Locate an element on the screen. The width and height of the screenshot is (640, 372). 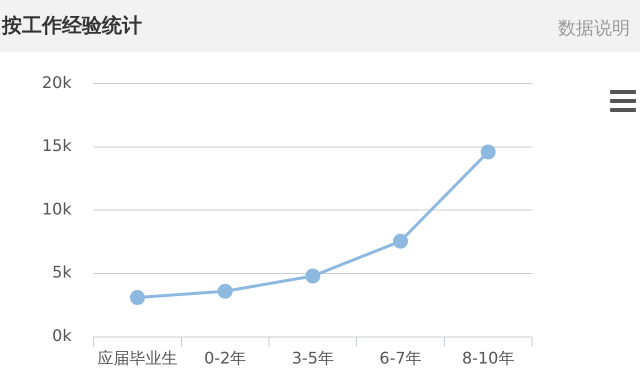
y-tick-label: 10k is located at coordinates (57, 208).